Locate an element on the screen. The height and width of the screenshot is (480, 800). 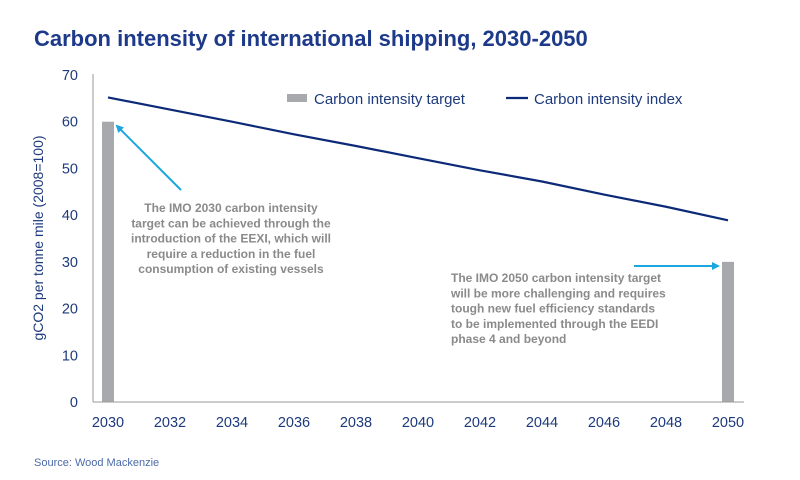
y-tick-label: 60 is located at coordinates (70, 123).